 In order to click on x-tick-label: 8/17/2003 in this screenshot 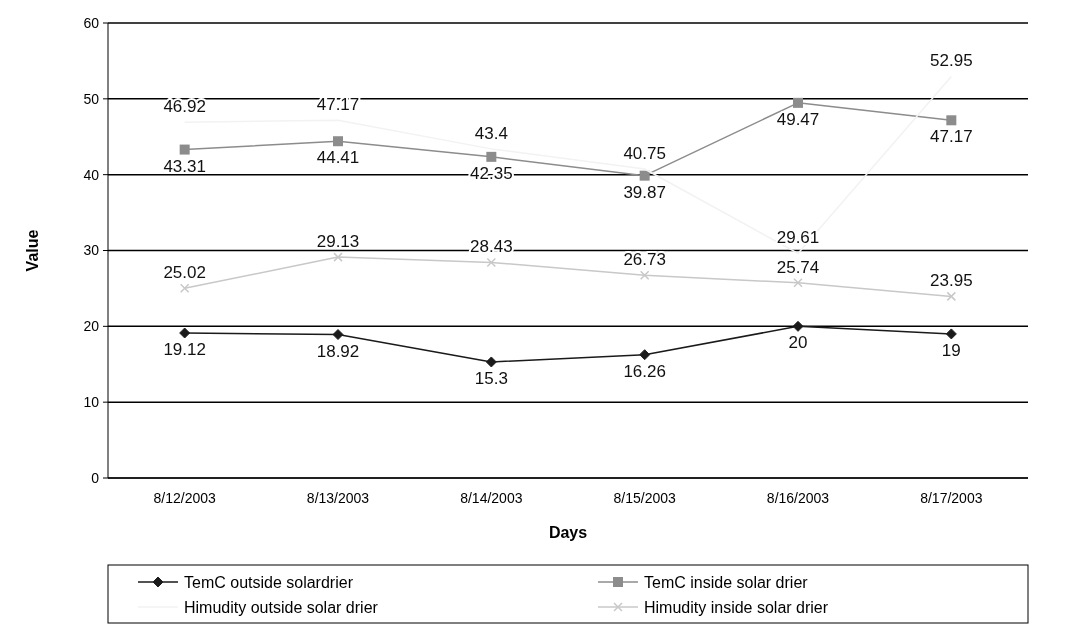, I will do `click(951, 498)`.